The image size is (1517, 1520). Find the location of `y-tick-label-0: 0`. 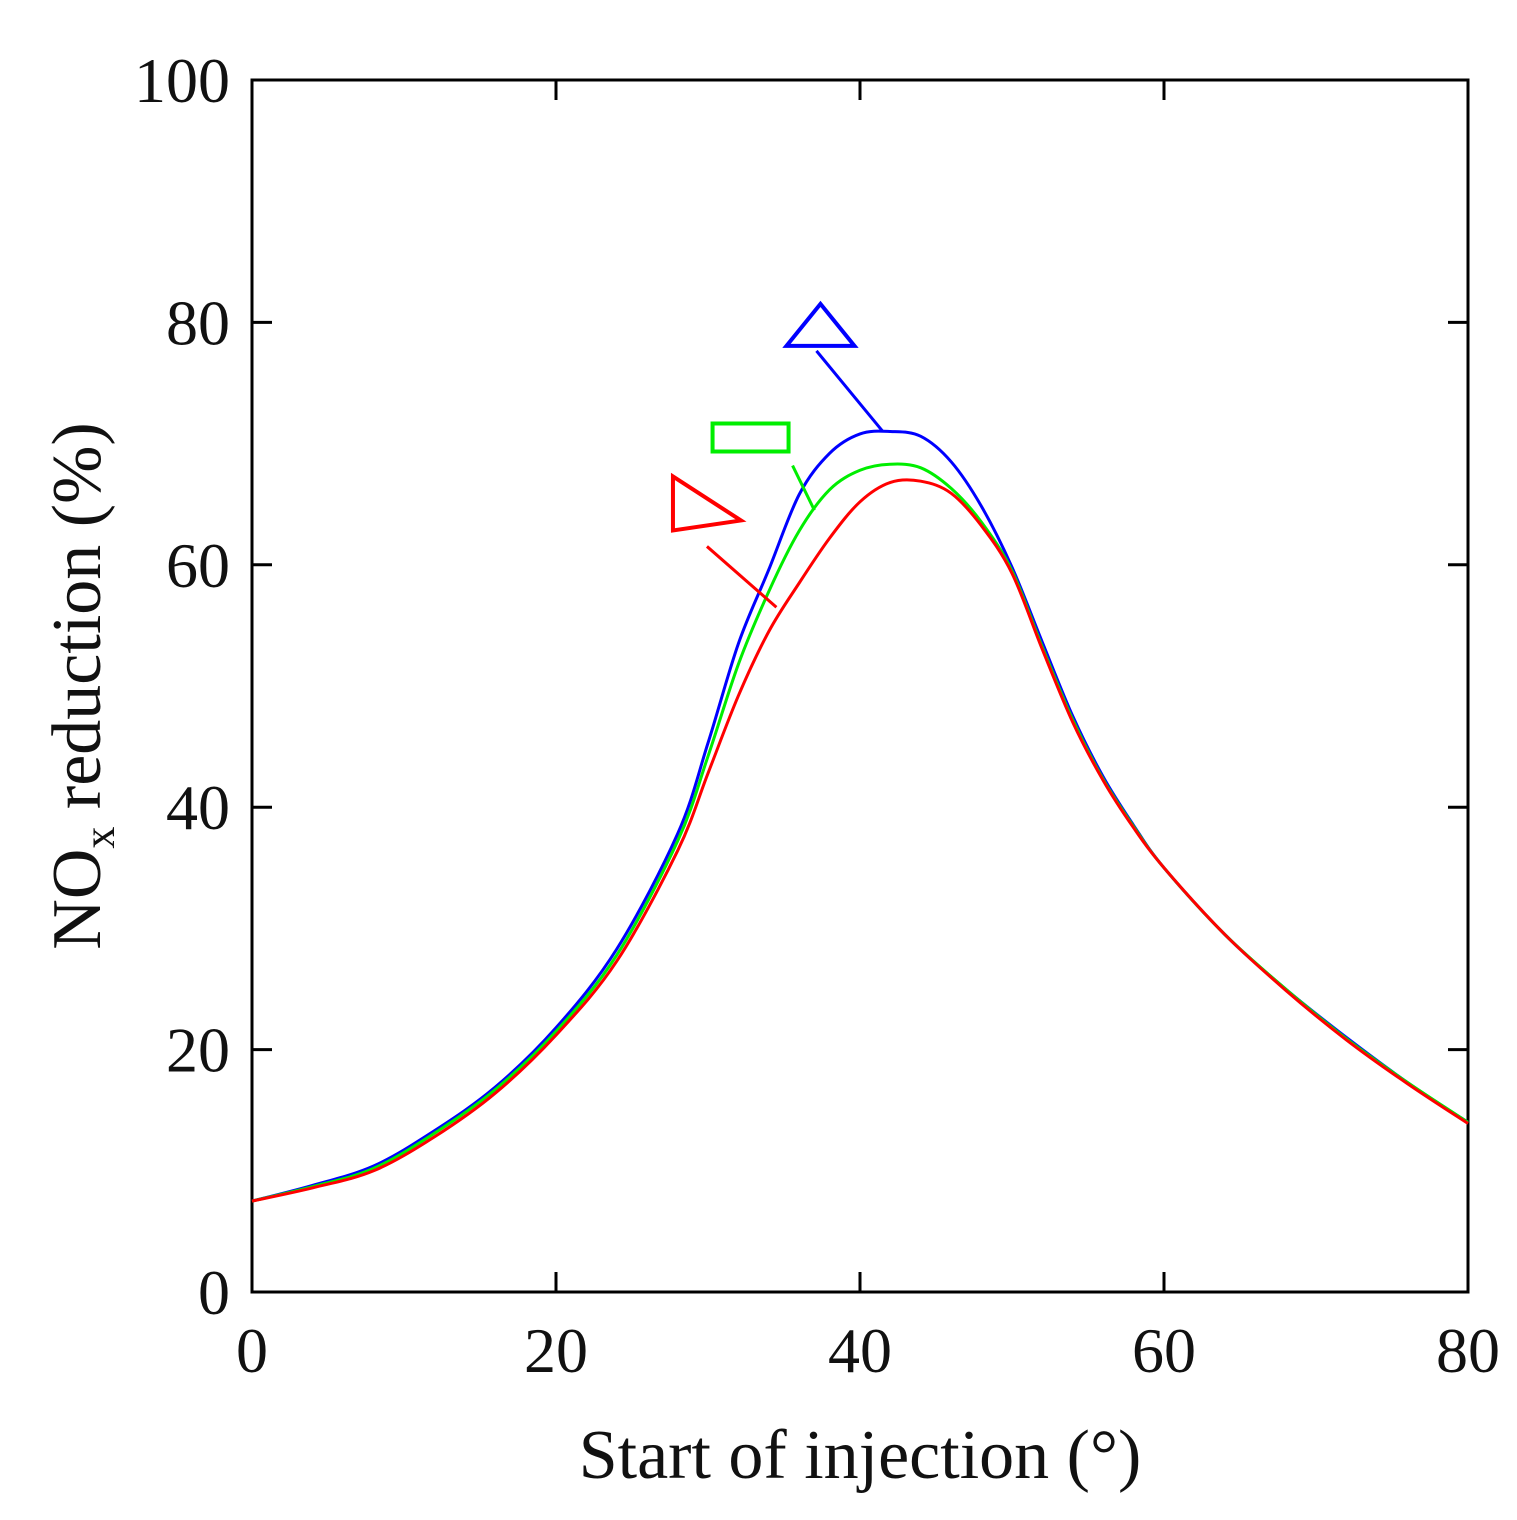

y-tick-label-0: 0 is located at coordinates (214, 1292).